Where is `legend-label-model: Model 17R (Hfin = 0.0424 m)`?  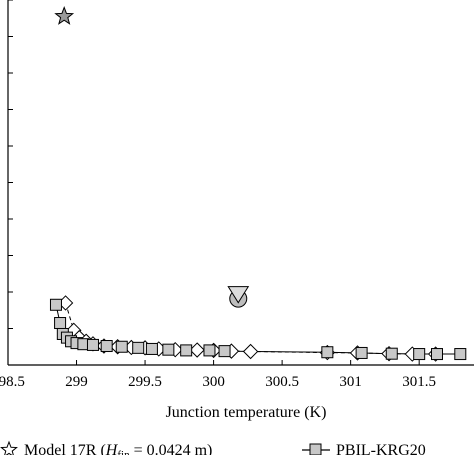
legend-label-model: Model 17R (Hfin = 0.0424 m) is located at coordinates (118, 448).